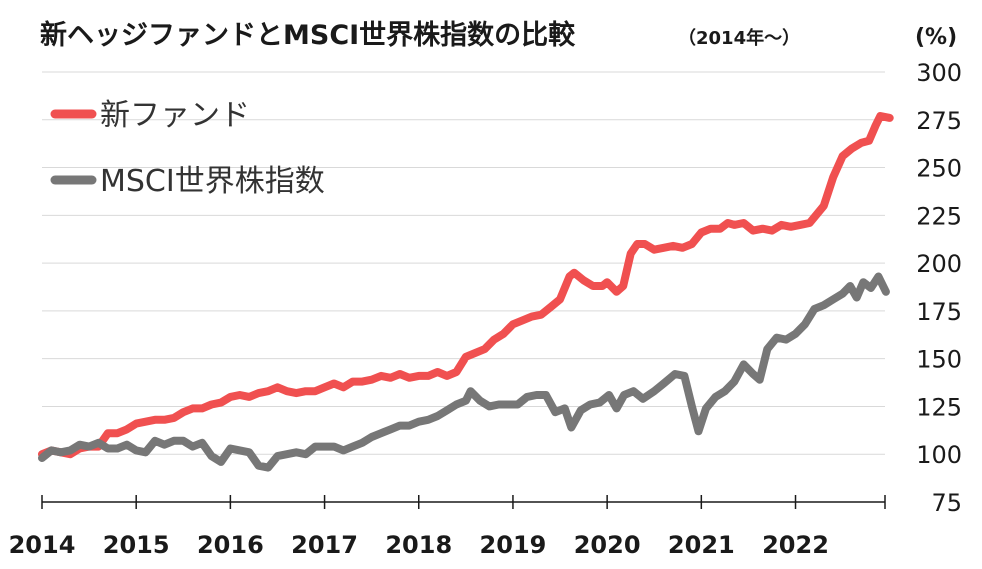  I want to click on y-tick-225: 225, so click(939, 216).